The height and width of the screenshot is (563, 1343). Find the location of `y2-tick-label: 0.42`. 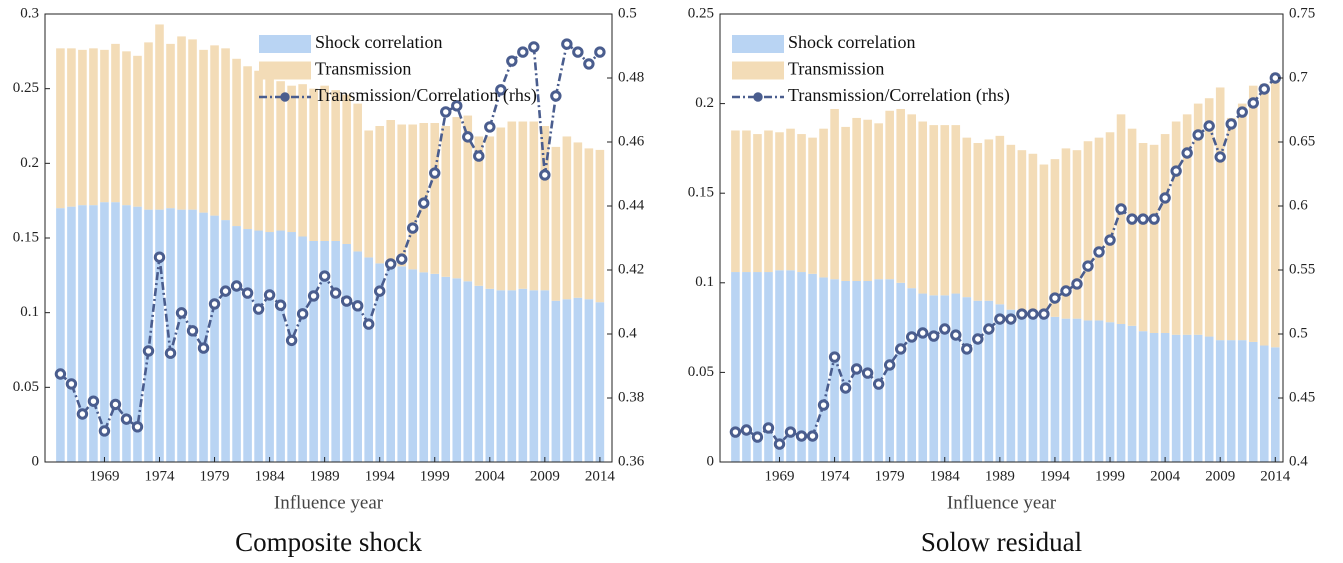

y2-tick-label: 0.42 is located at coordinates (631, 269).